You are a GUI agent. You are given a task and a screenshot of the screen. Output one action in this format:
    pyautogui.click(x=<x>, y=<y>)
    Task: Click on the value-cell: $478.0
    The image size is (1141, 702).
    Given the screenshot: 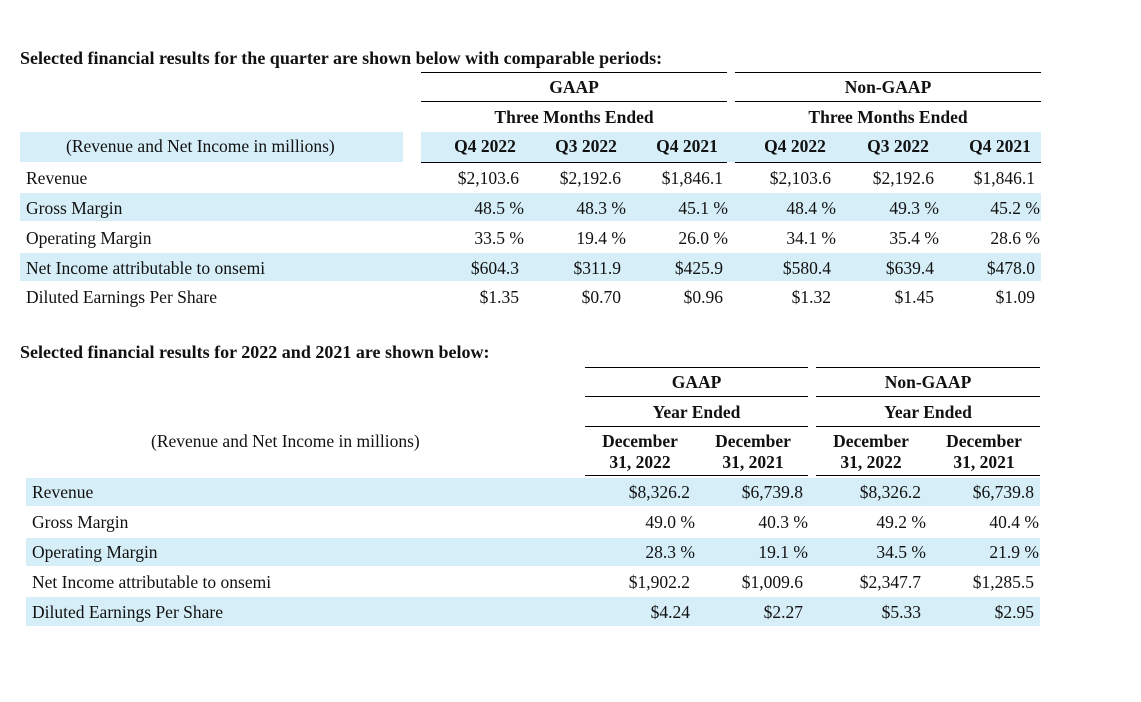 What is the action you would take?
    pyautogui.click(x=1010, y=268)
    